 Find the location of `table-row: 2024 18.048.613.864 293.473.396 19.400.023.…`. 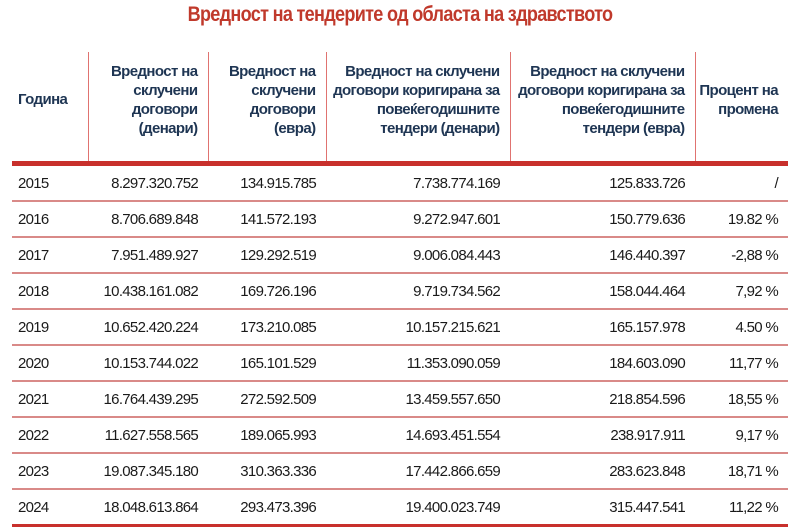

table-row: 2024 18.048.613.864 293.473.396 19.400.023.… is located at coordinates (400, 508).